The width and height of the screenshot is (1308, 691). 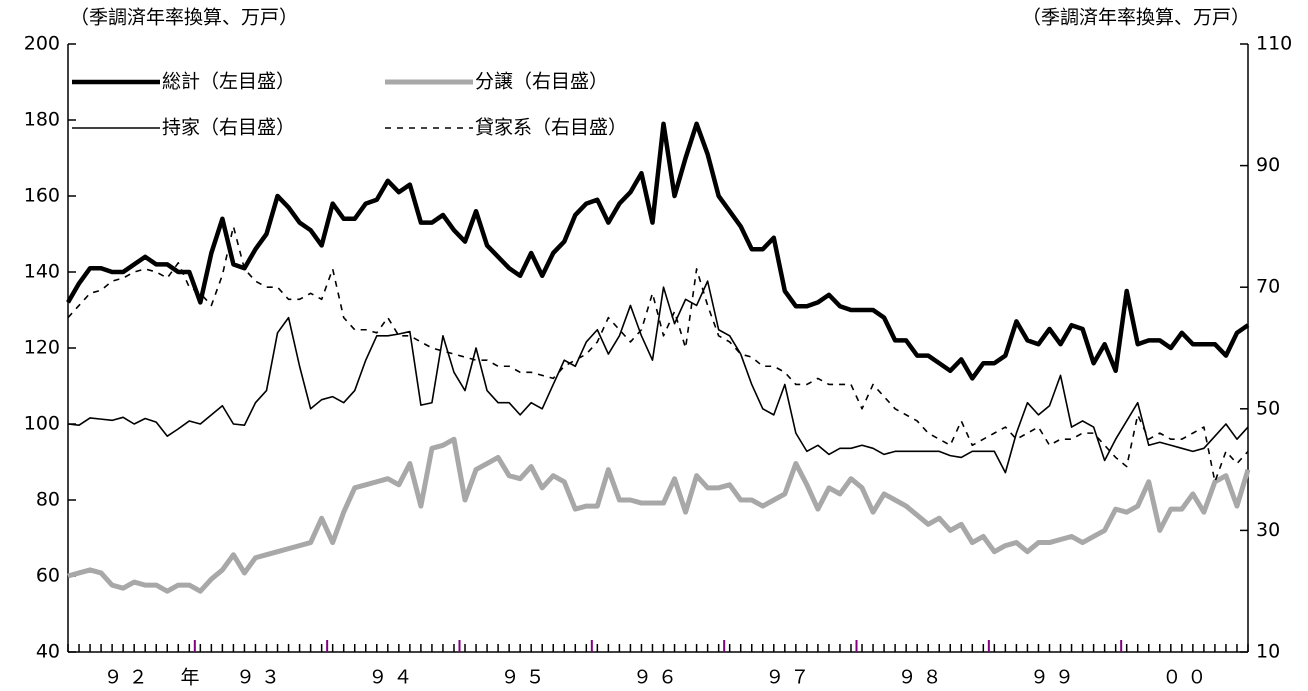 What do you see at coordinates (48, 500) in the screenshot?
I see `y-tick-label: 80` at bounding box center [48, 500].